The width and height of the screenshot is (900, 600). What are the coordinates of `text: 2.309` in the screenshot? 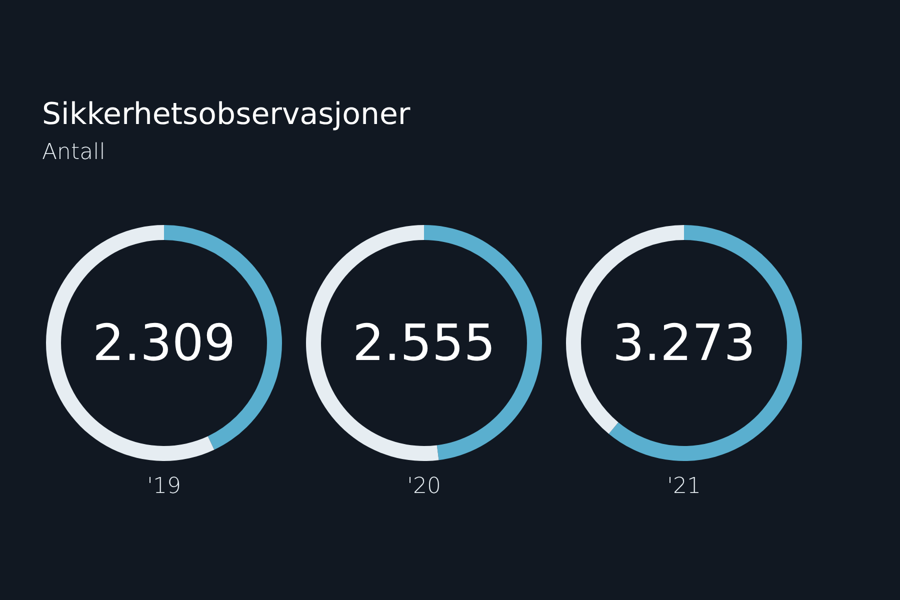 It's located at (164, 343).